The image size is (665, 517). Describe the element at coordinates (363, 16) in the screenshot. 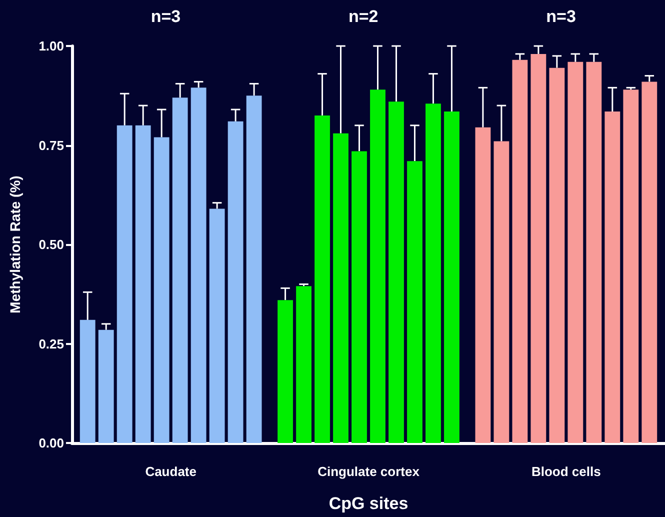

I see `text: n=2` at that location.